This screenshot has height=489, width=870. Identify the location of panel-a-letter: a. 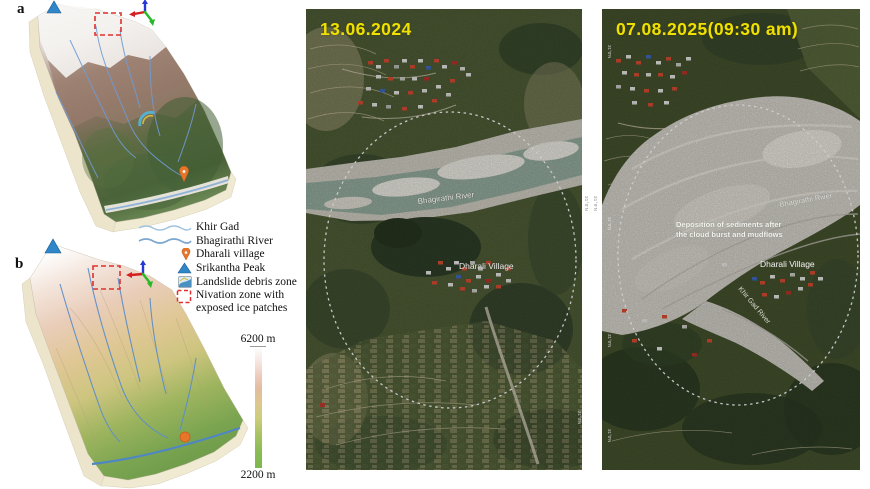
(21, 9).